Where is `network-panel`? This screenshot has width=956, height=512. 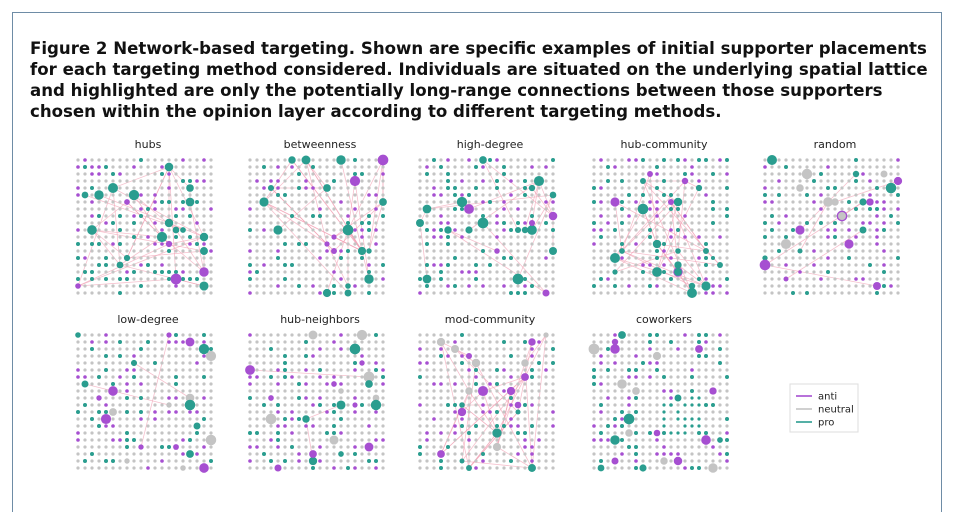
network-panel is located at coordinates (831, 225).